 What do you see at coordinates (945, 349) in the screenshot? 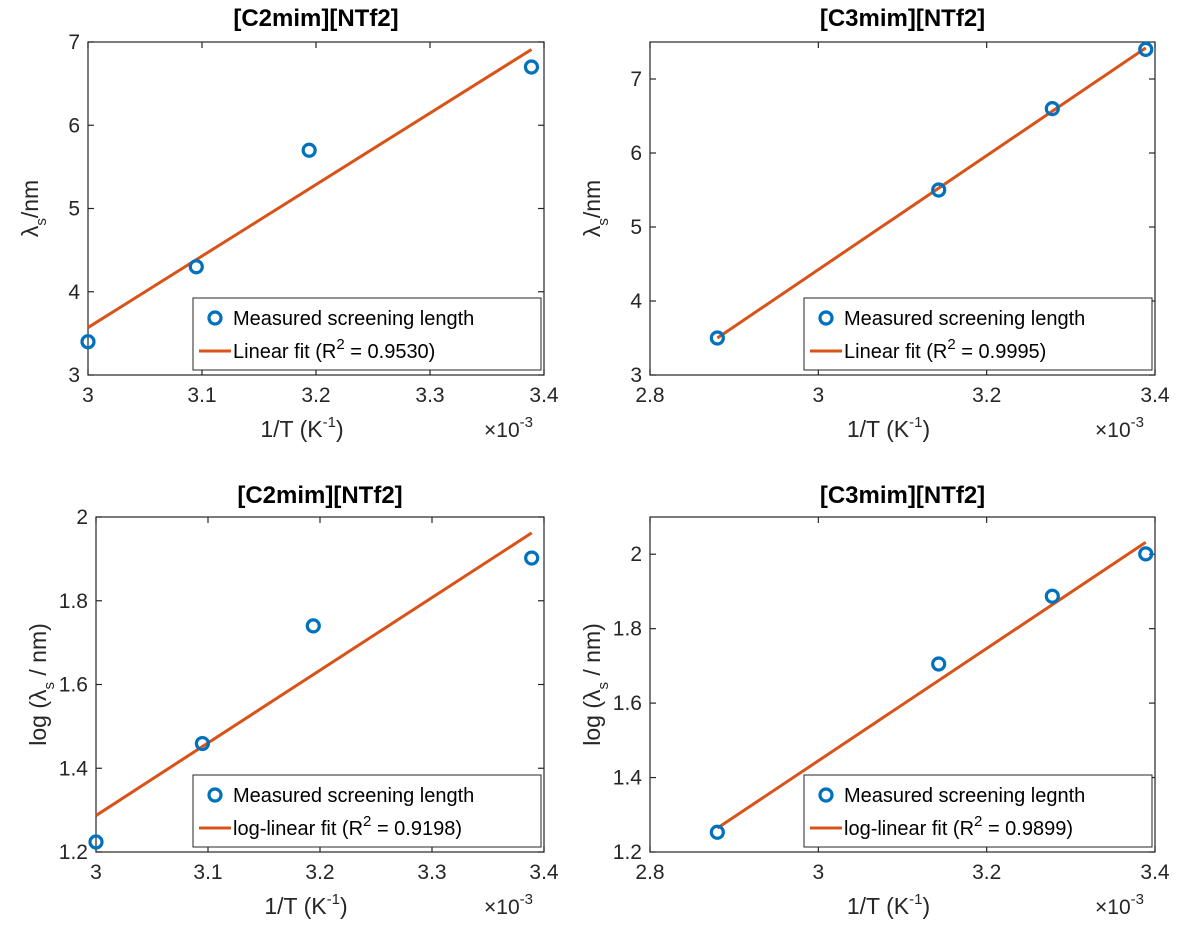
I see `legend-label-fit: Linear fit (R2 = 0.9995)` at bounding box center [945, 349].